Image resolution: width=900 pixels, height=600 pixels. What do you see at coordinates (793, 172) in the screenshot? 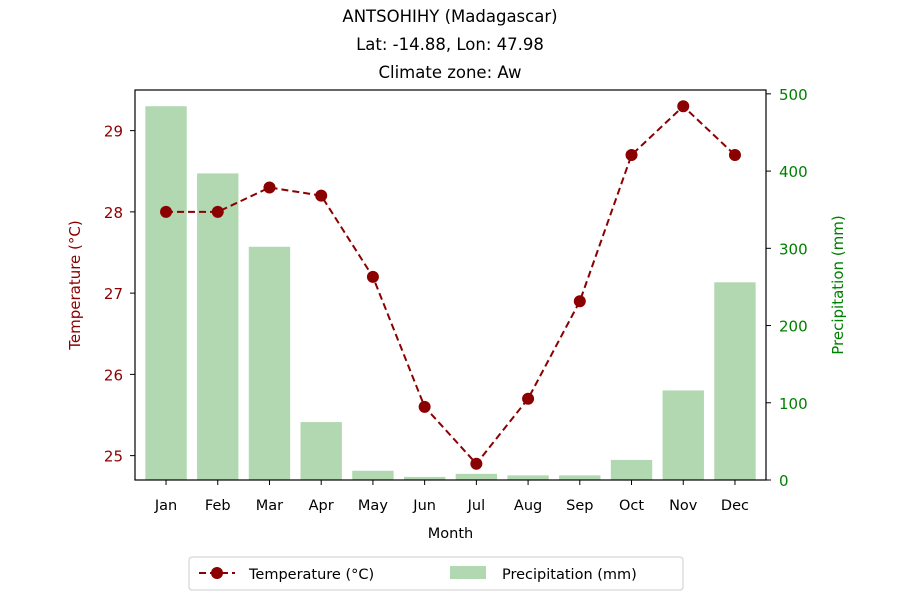
I see `y-right-tick-label: 400` at bounding box center [793, 172].